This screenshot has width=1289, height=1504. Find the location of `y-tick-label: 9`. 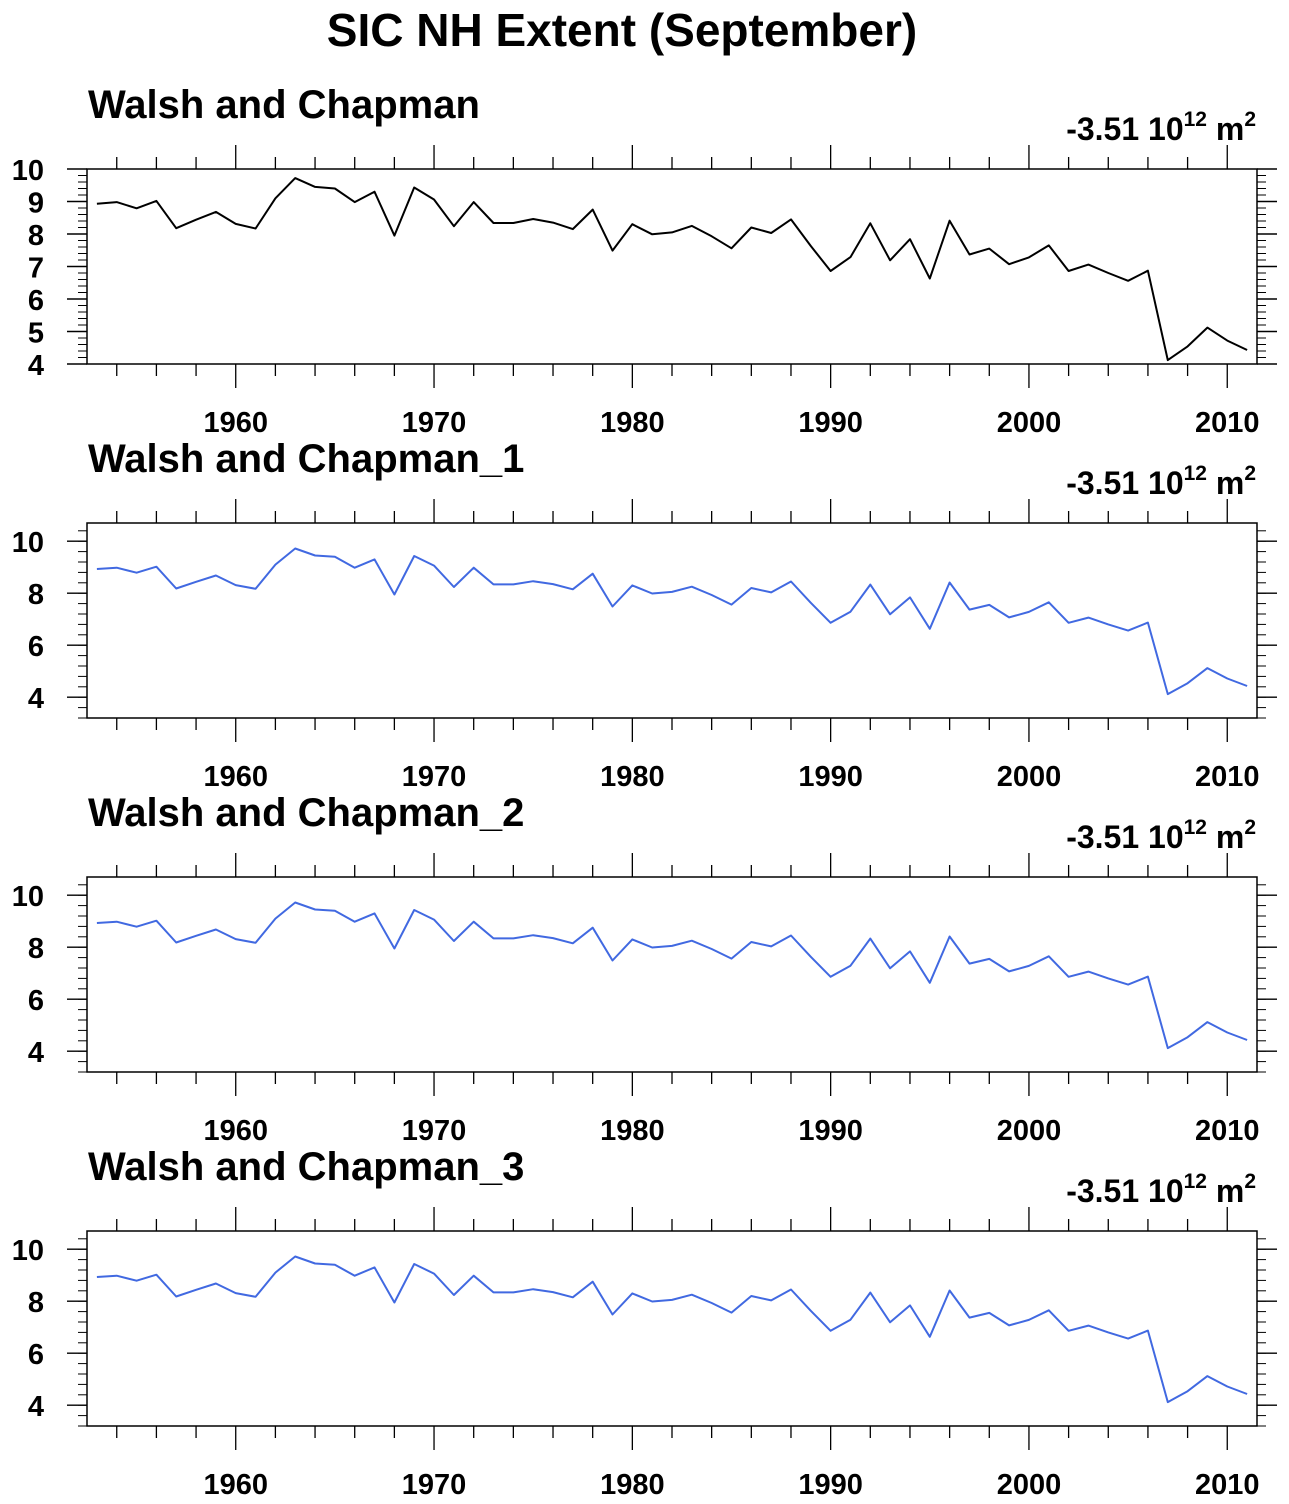

y-tick-label: 9 is located at coordinates (36, 204).